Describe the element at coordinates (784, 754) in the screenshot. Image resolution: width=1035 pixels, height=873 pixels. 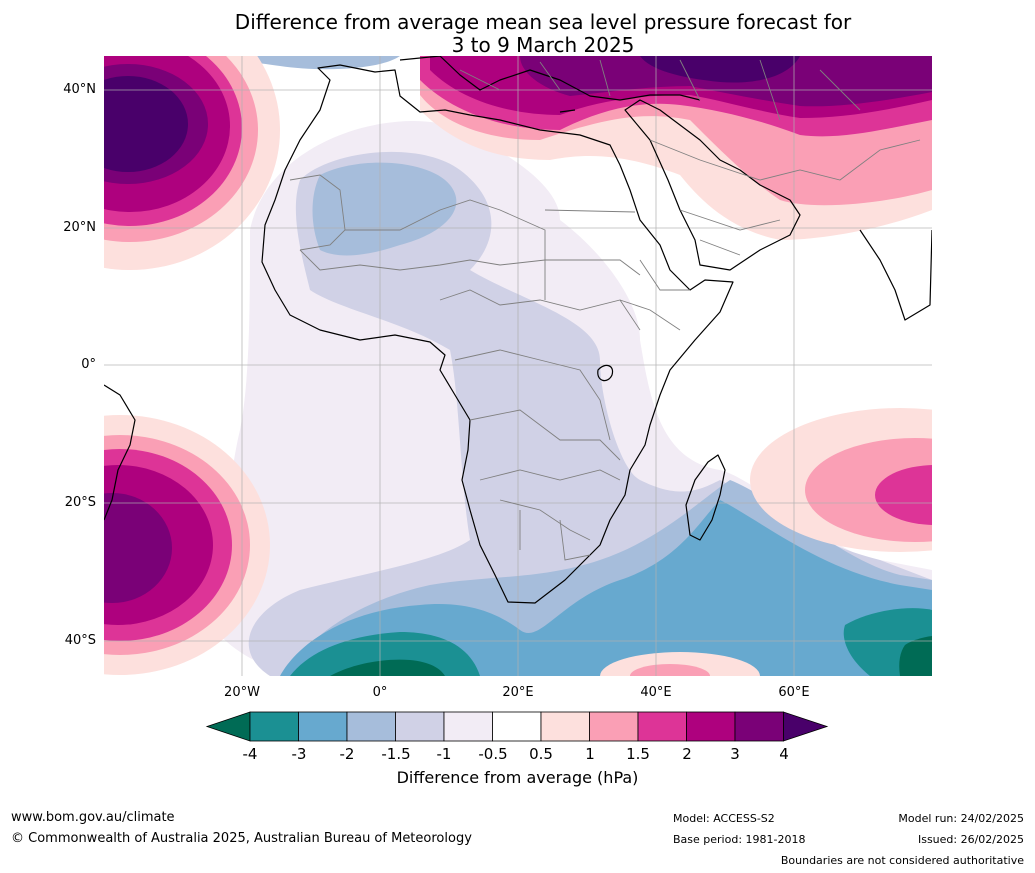
I see `colorbar-tick: 4` at that location.